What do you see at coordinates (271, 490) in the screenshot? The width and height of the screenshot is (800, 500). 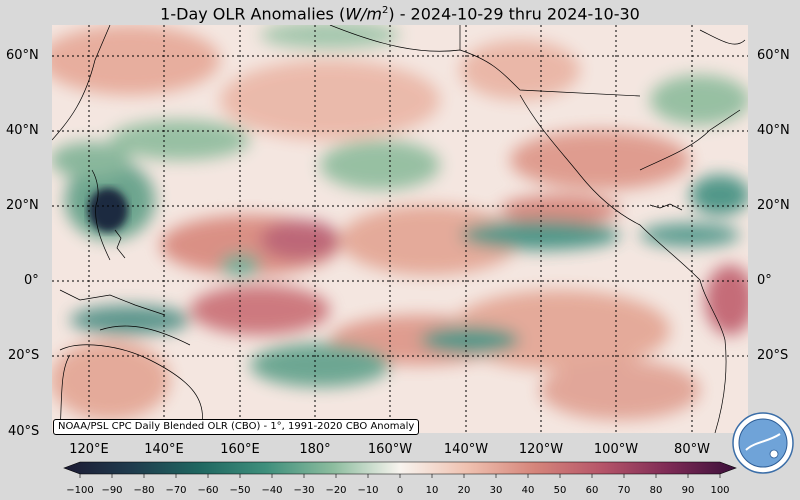 I see `colorbar-tick-label: −40` at bounding box center [271, 490].